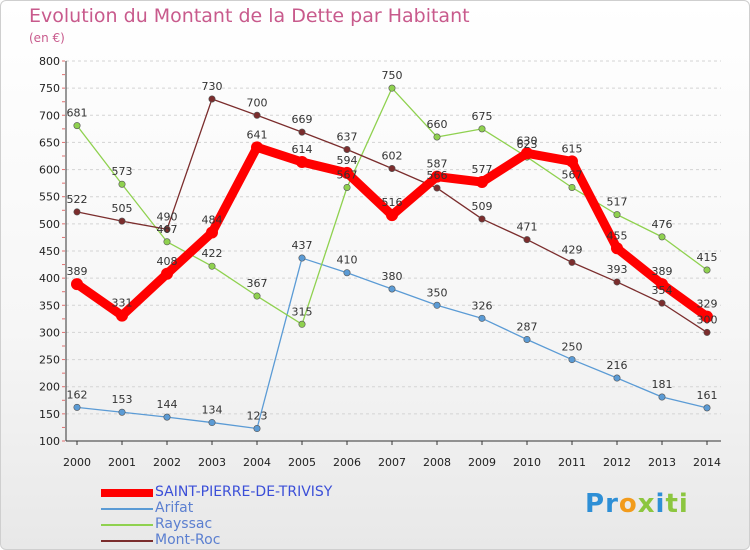 The height and width of the screenshot is (550, 750). What do you see at coordinates (174, 508) in the screenshot?
I see `legend-label: Arifat` at bounding box center [174, 508].